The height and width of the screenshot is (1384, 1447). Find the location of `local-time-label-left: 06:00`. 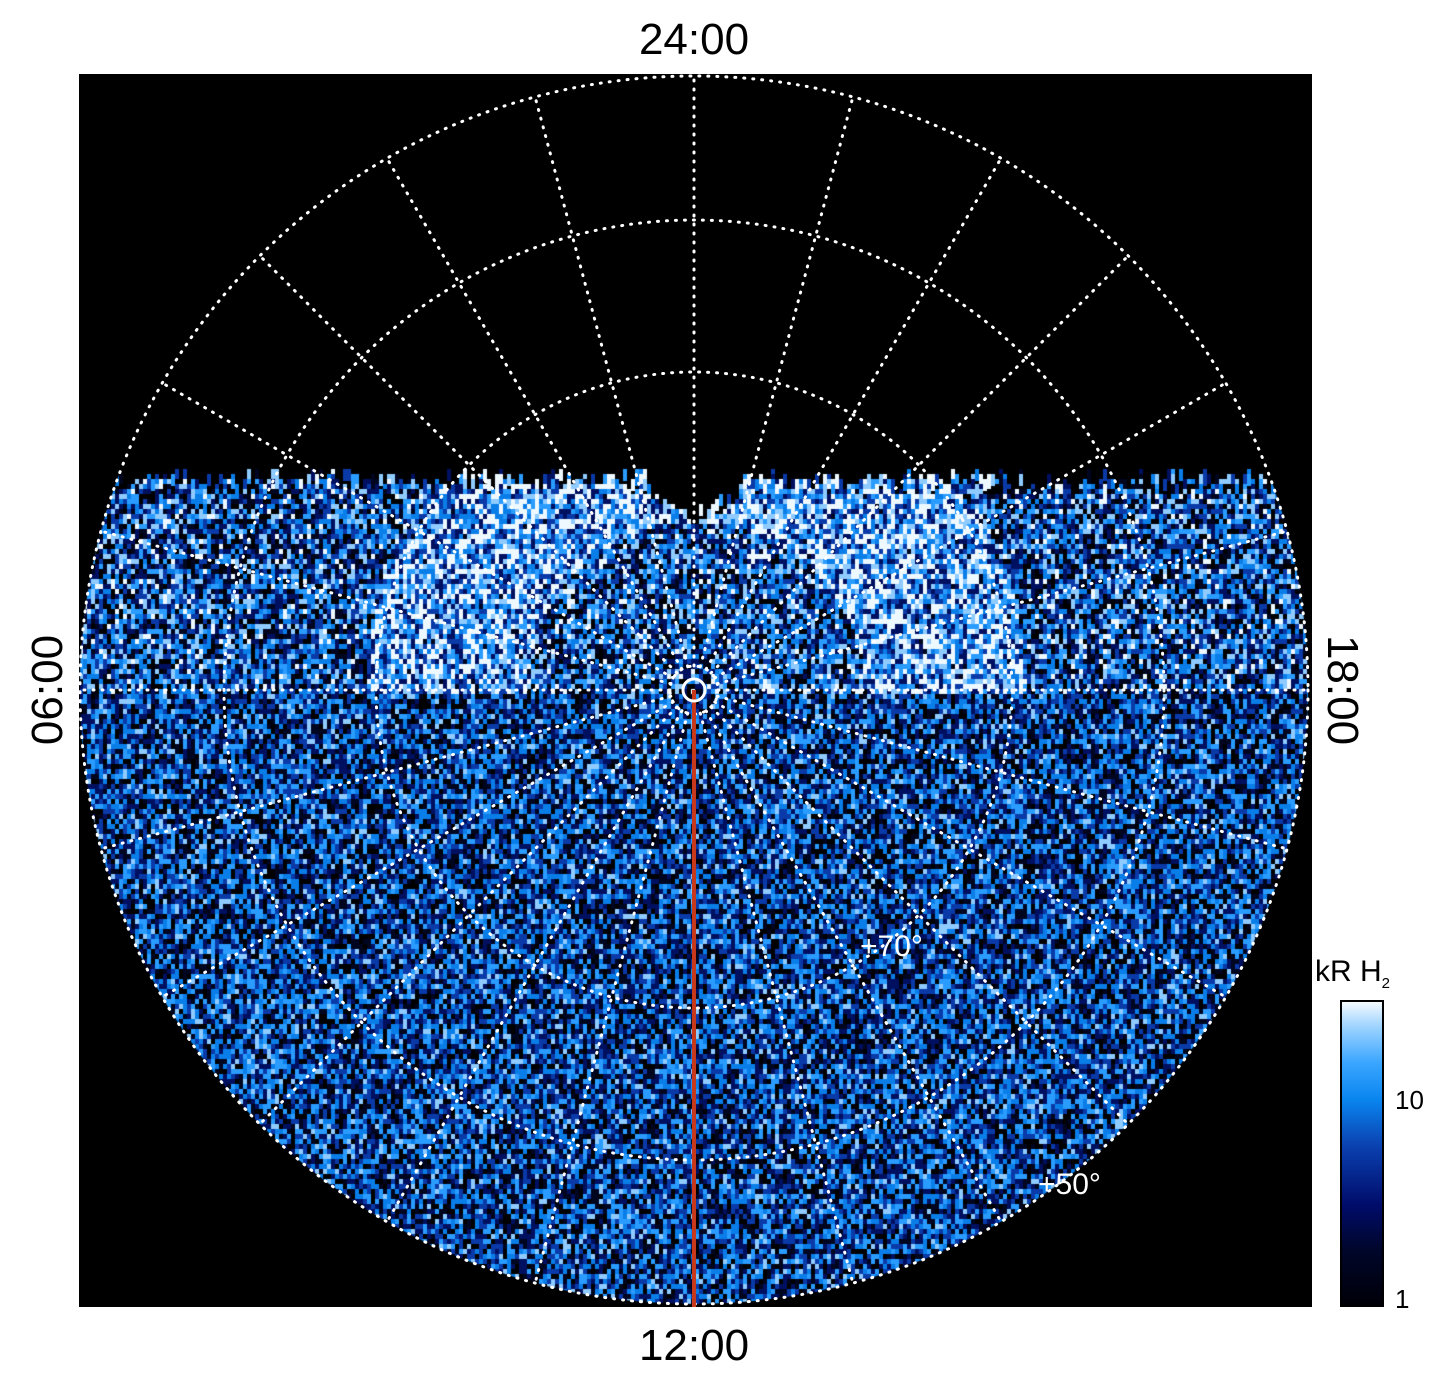

local-time-label-left: 06:00 is located at coordinates (47, 690).